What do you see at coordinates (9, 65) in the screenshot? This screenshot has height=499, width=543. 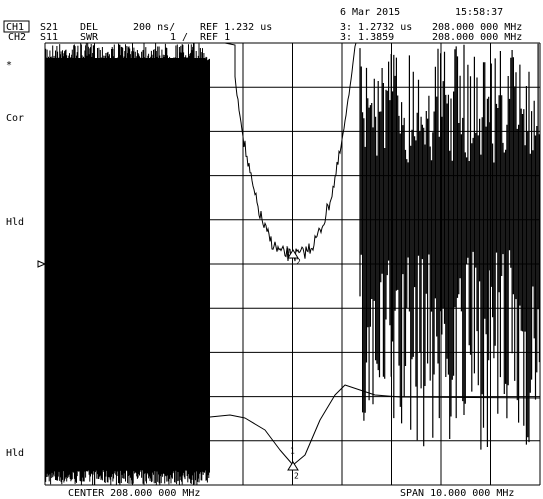 I see `side-label: *` at bounding box center [9, 65].